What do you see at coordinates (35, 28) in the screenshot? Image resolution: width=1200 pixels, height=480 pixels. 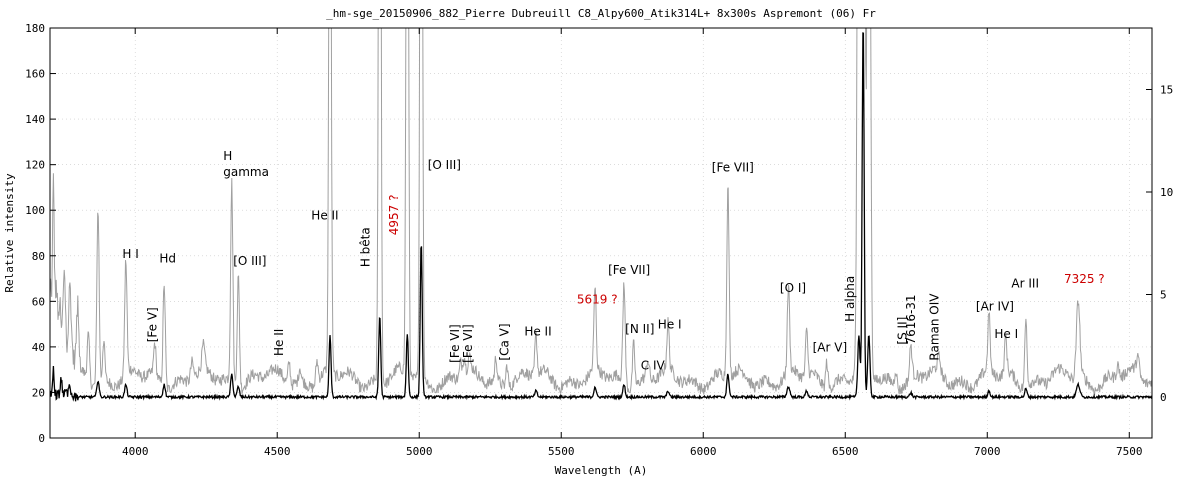 I see `y-tick-label: 180` at bounding box center [35, 28].